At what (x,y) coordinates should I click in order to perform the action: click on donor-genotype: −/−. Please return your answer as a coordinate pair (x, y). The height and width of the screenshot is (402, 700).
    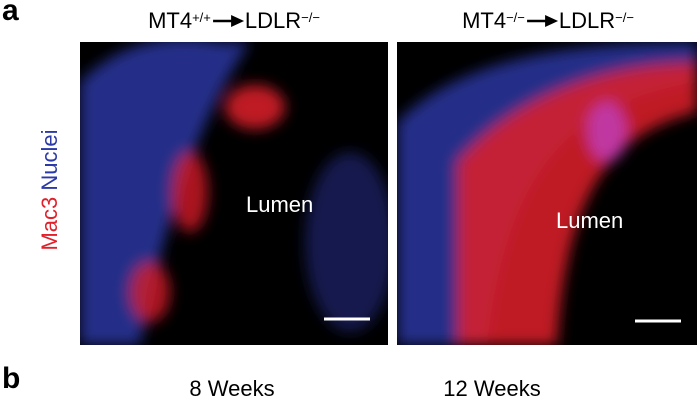
    Looking at the image, I should click on (515, 17).